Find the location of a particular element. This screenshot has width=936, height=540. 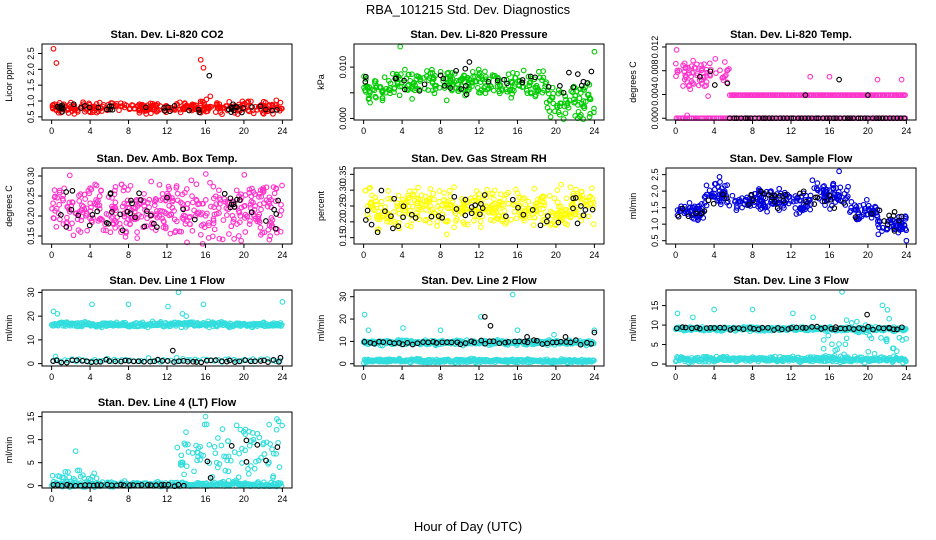

y-tick-label: 0.000 is located at coordinates (343, 118).